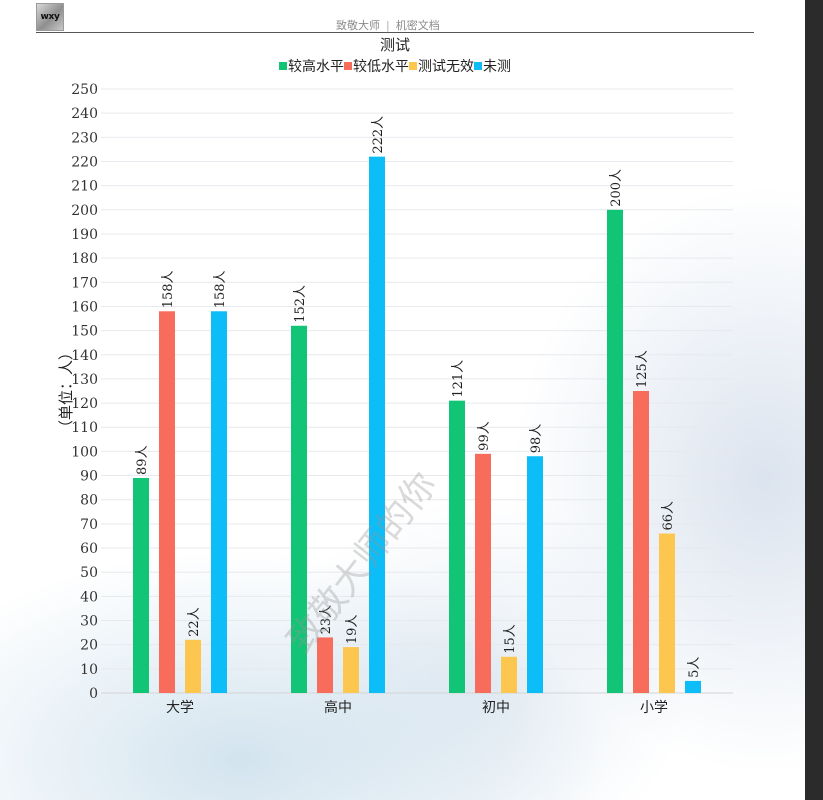 This screenshot has width=823, height=800. I want to click on data-label: 98人, so click(536, 439).